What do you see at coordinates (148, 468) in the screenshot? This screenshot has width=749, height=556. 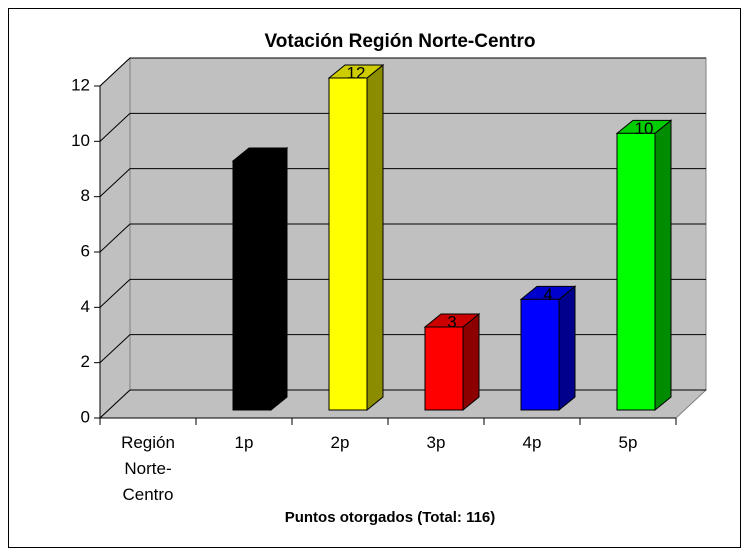 I see `x-tick-label: Región Norte-Centro` at bounding box center [148, 468].